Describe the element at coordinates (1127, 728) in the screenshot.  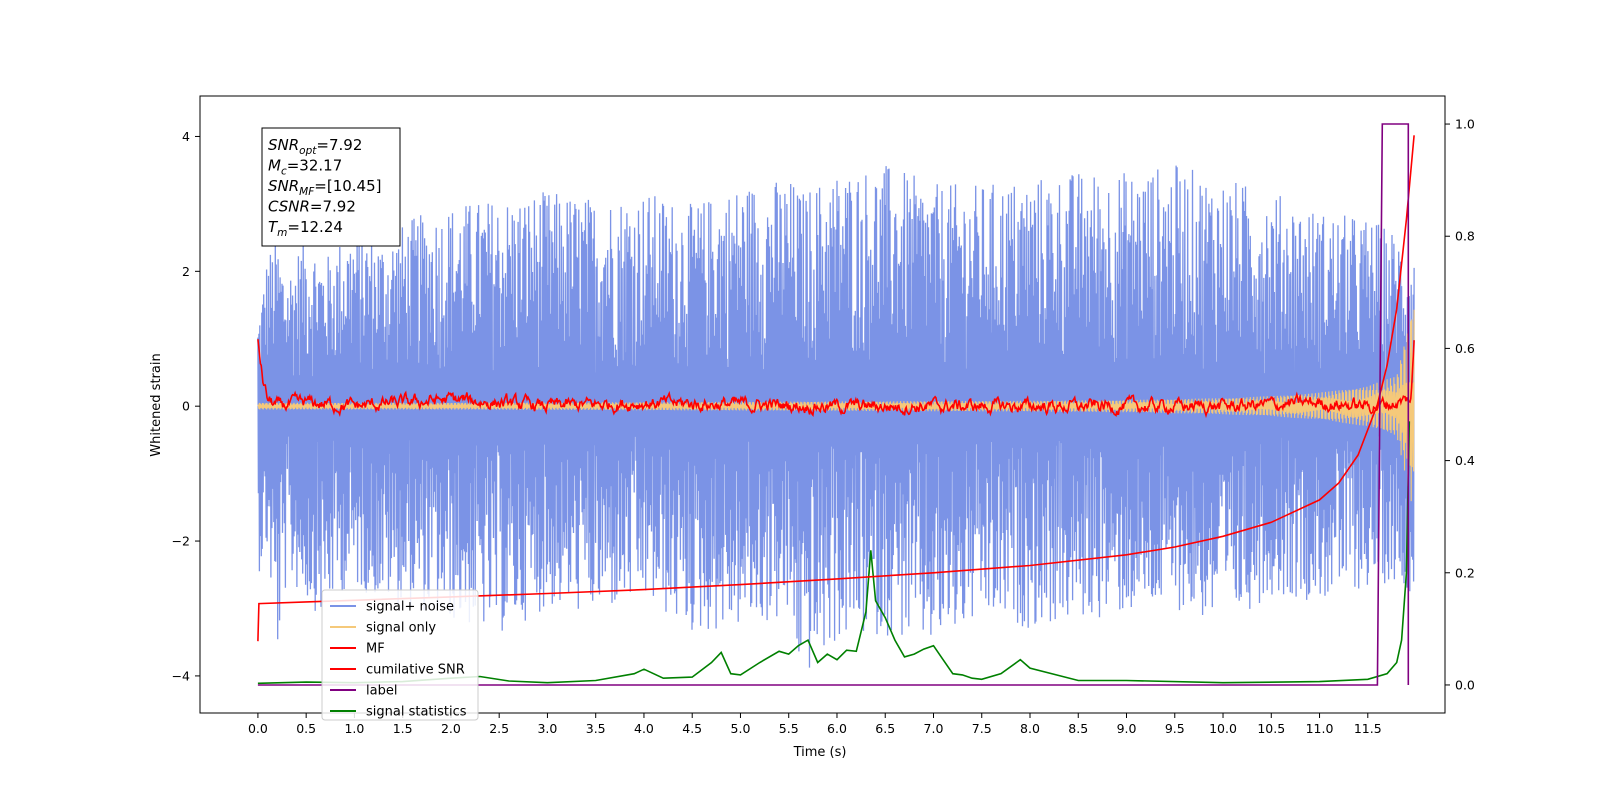
I see `x-tick-label: 9.0` at that location.